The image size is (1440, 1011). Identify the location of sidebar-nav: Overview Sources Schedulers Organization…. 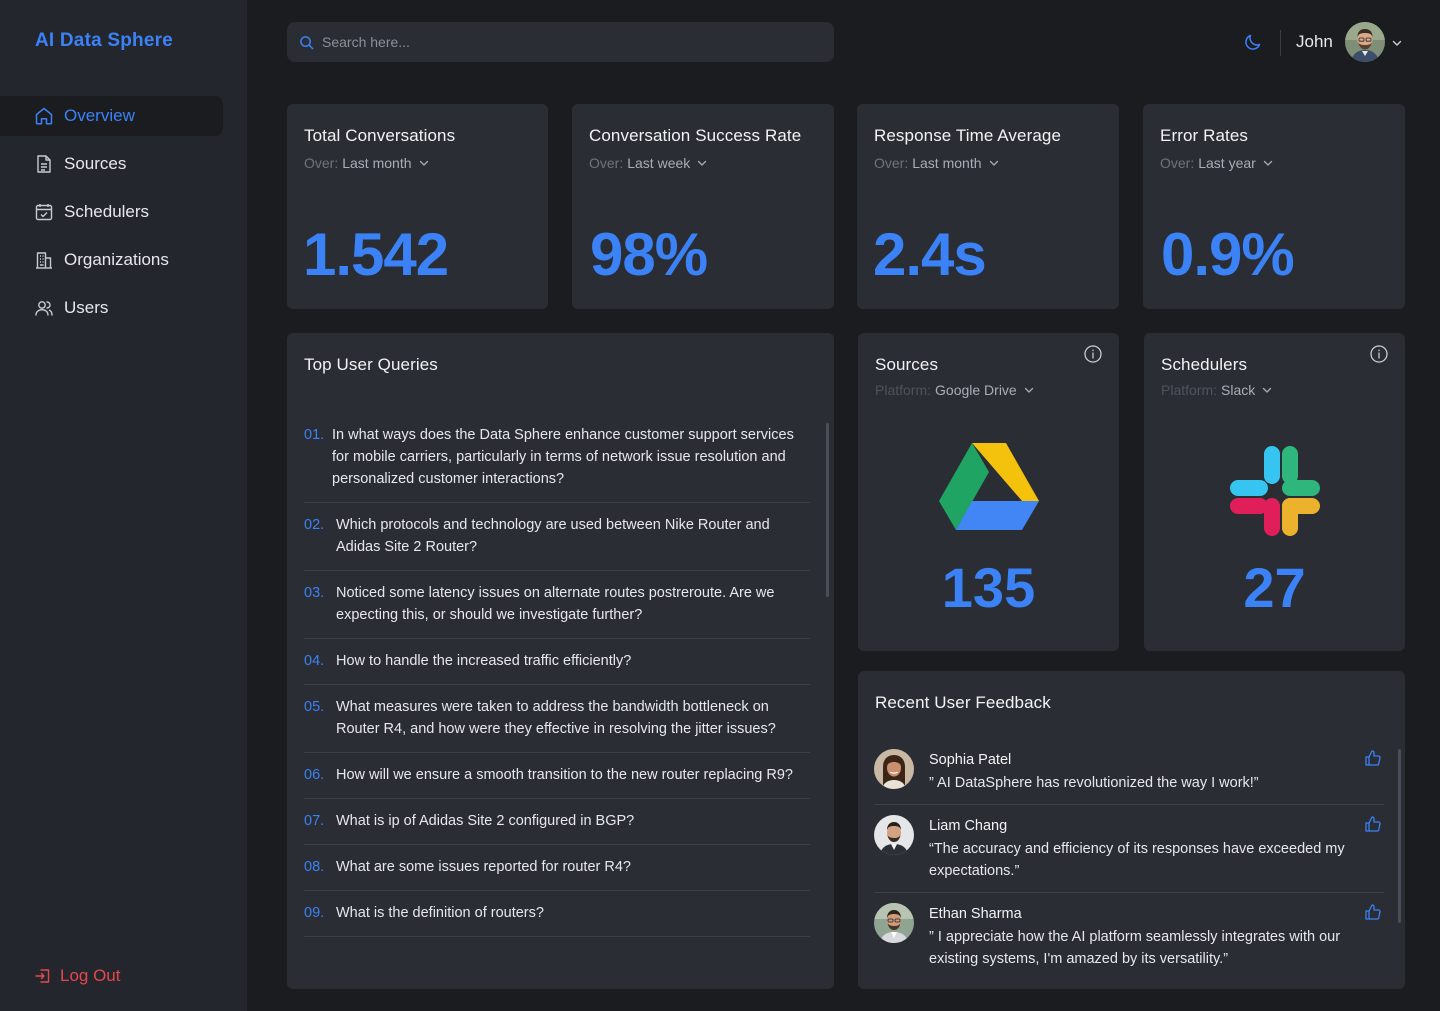
(123, 216).